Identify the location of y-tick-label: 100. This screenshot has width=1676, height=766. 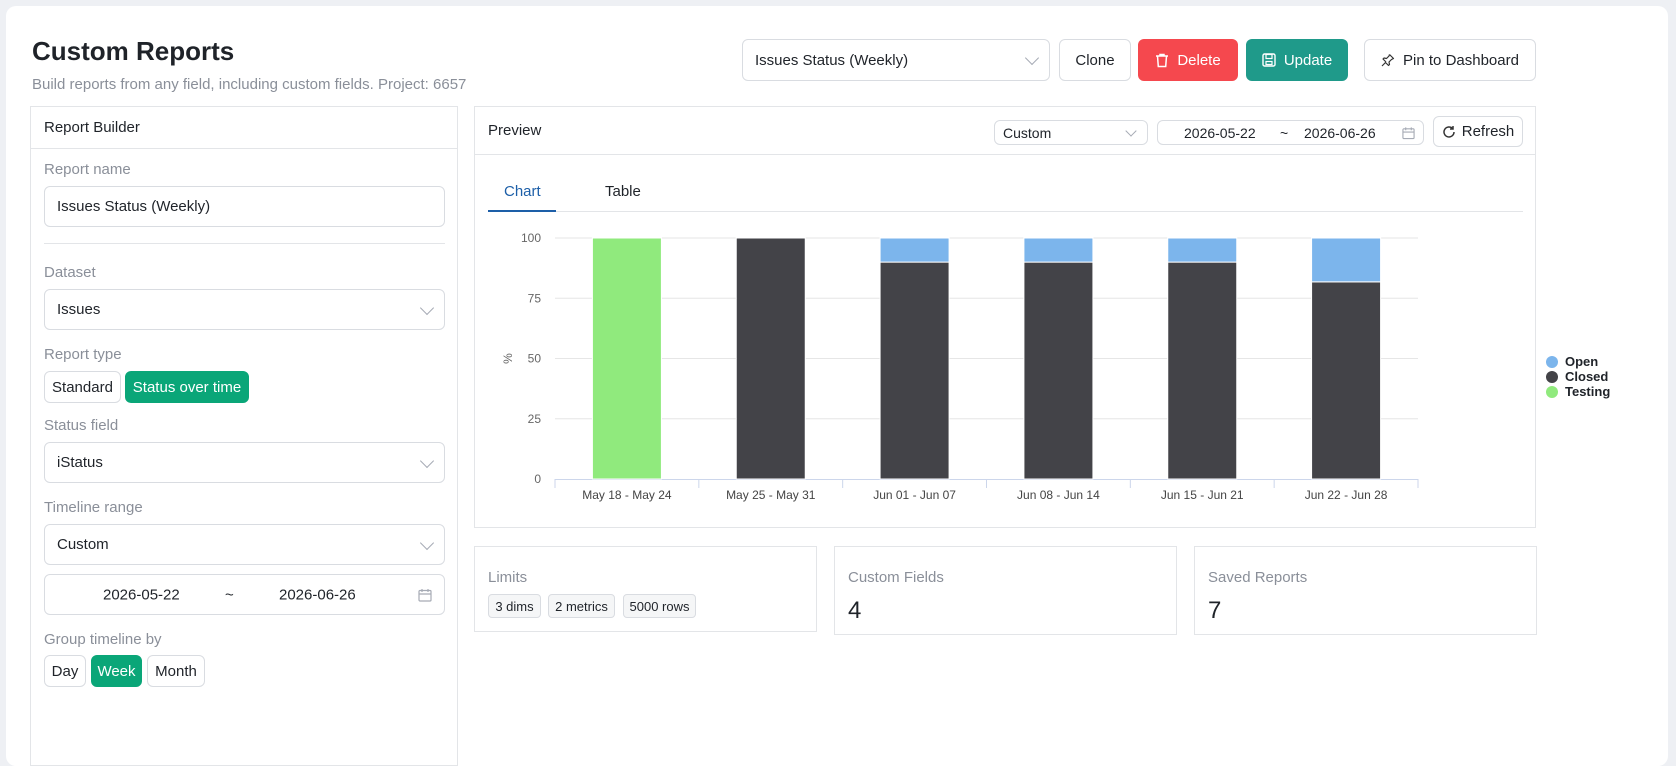
(531, 238).